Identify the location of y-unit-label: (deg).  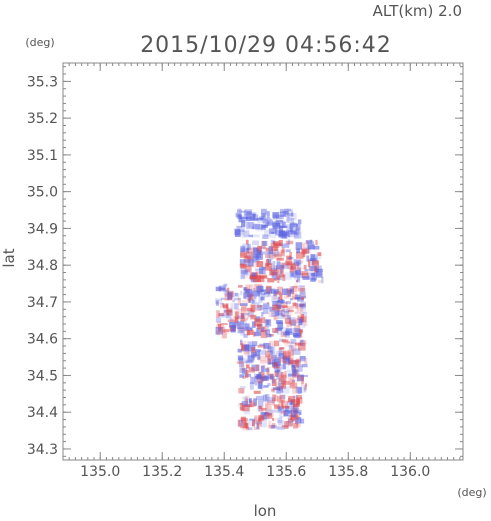
(39, 42).